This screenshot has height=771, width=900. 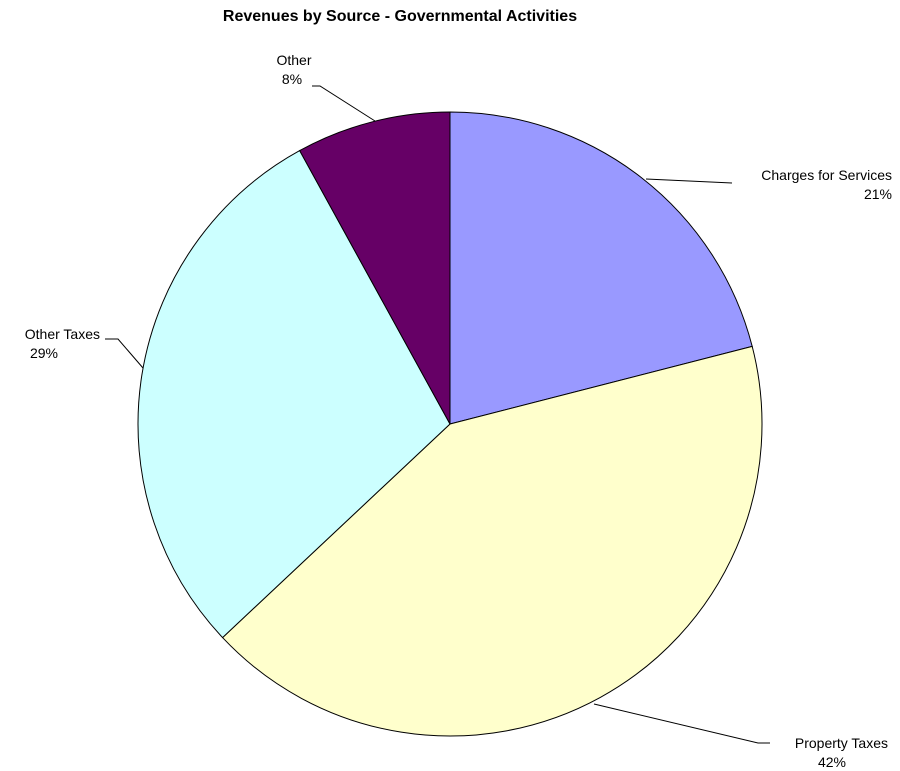 What do you see at coordinates (375, 268) in the screenshot?
I see `pie-slice-other` at bounding box center [375, 268].